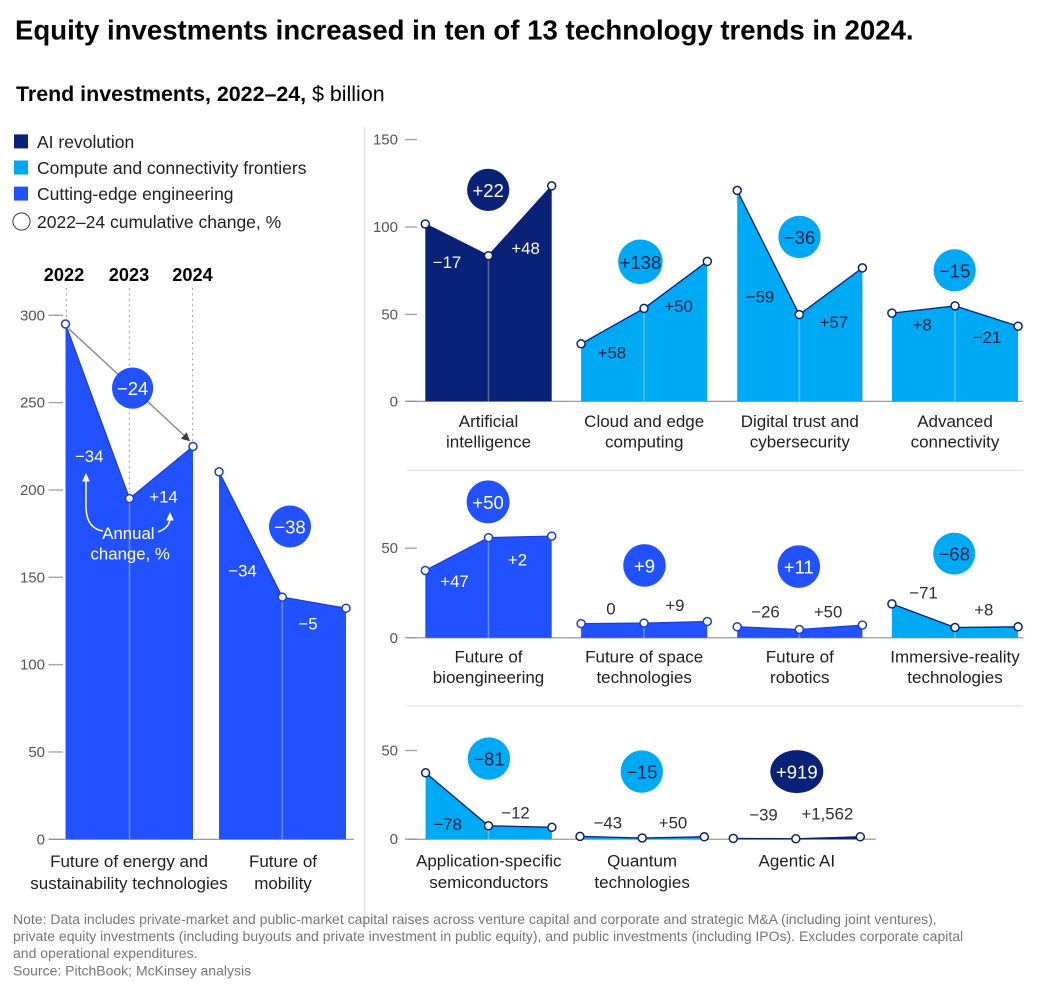 This screenshot has height=1006, width=1049. Describe the element at coordinates (641, 262) in the screenshot. I see `svg-text: +138` at that location.